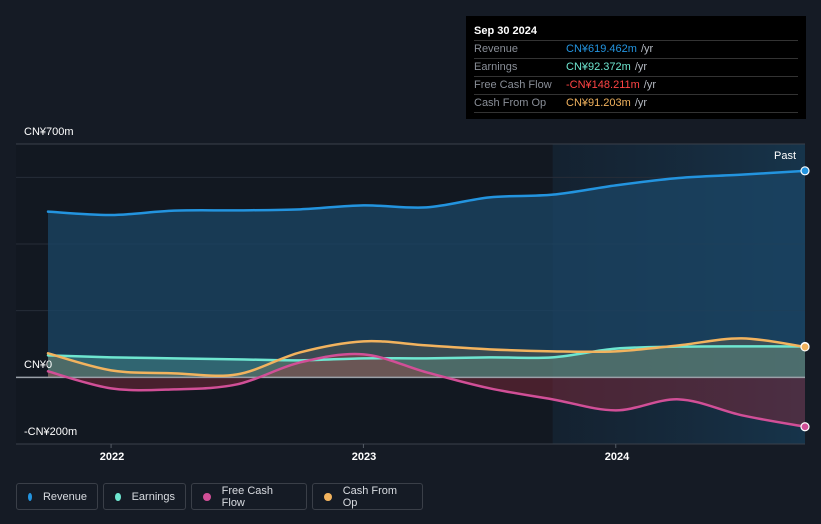  What do you see at coordinates (598, 103) in the screenshot?
I see `tooltip-value: CN¥91.203m` at bounding box center [598, 103].